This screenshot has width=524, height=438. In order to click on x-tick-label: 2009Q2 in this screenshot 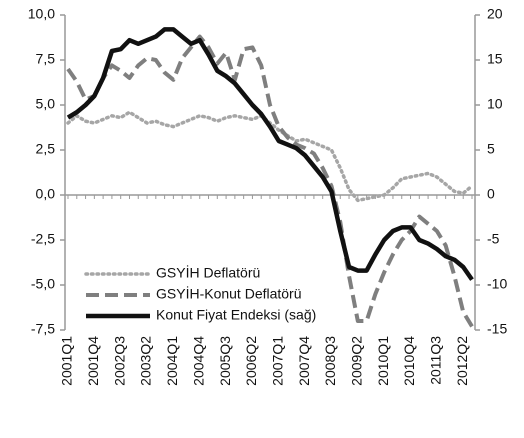, I will do `click(357, 361)`.